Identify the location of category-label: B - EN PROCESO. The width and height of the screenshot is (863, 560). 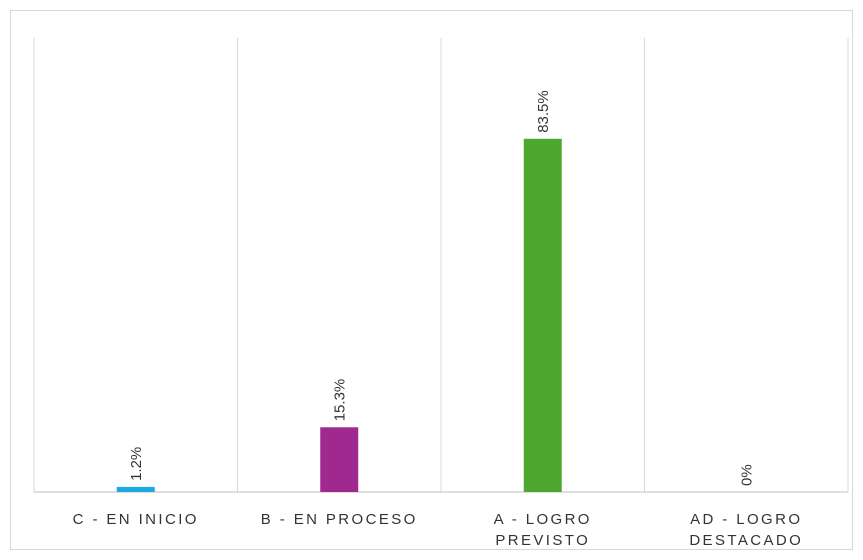
(339, 519).